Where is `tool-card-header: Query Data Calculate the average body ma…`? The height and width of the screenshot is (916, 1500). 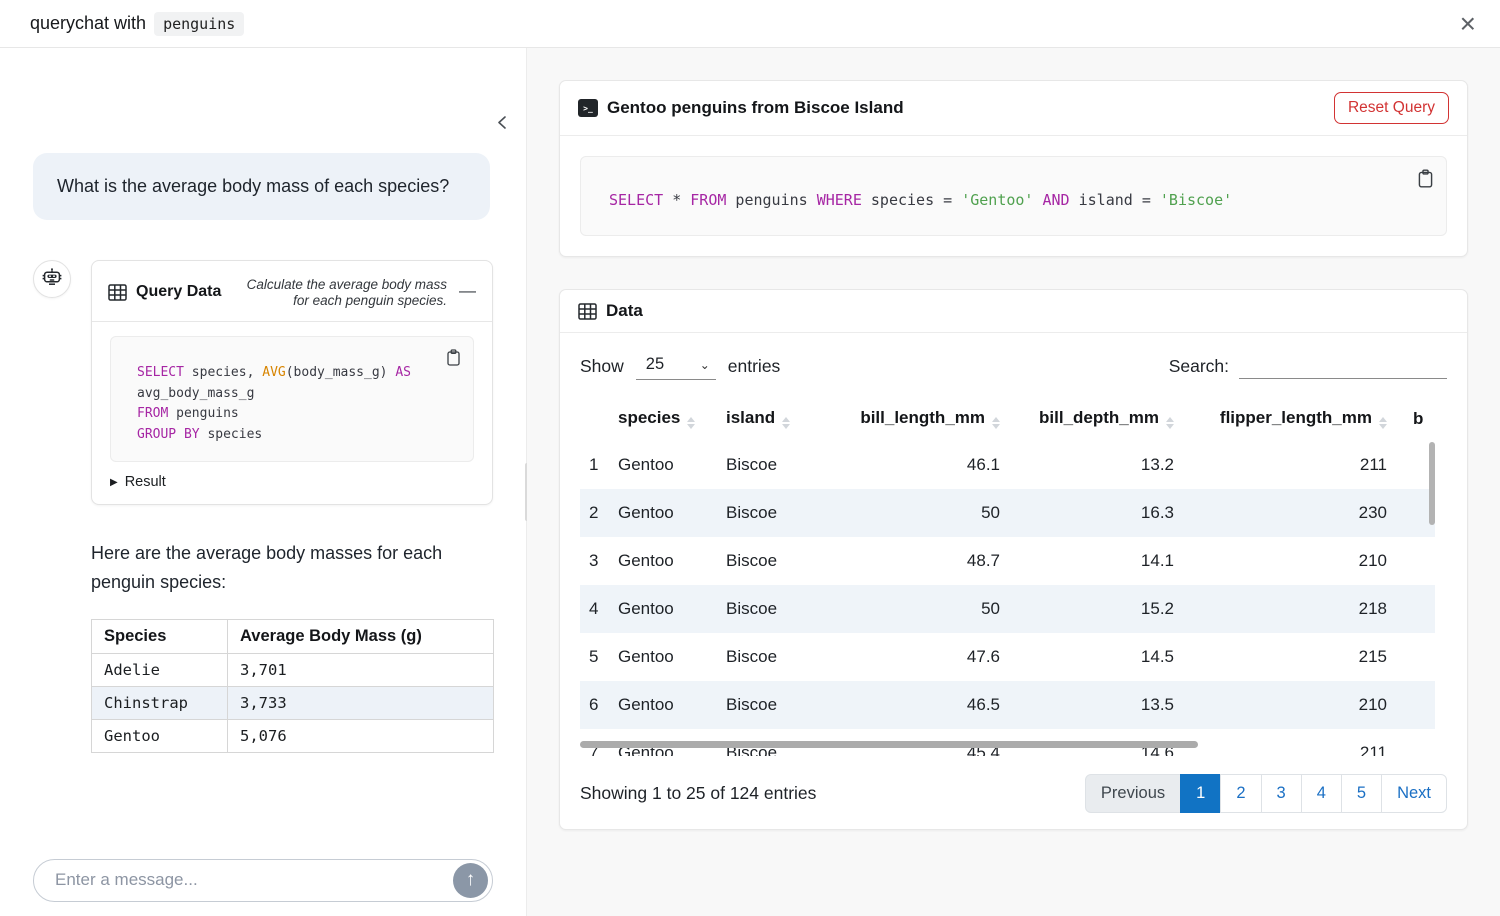
tool-card-header: Query Data Calculate the average body ma… is located at coordinates (292, 291).